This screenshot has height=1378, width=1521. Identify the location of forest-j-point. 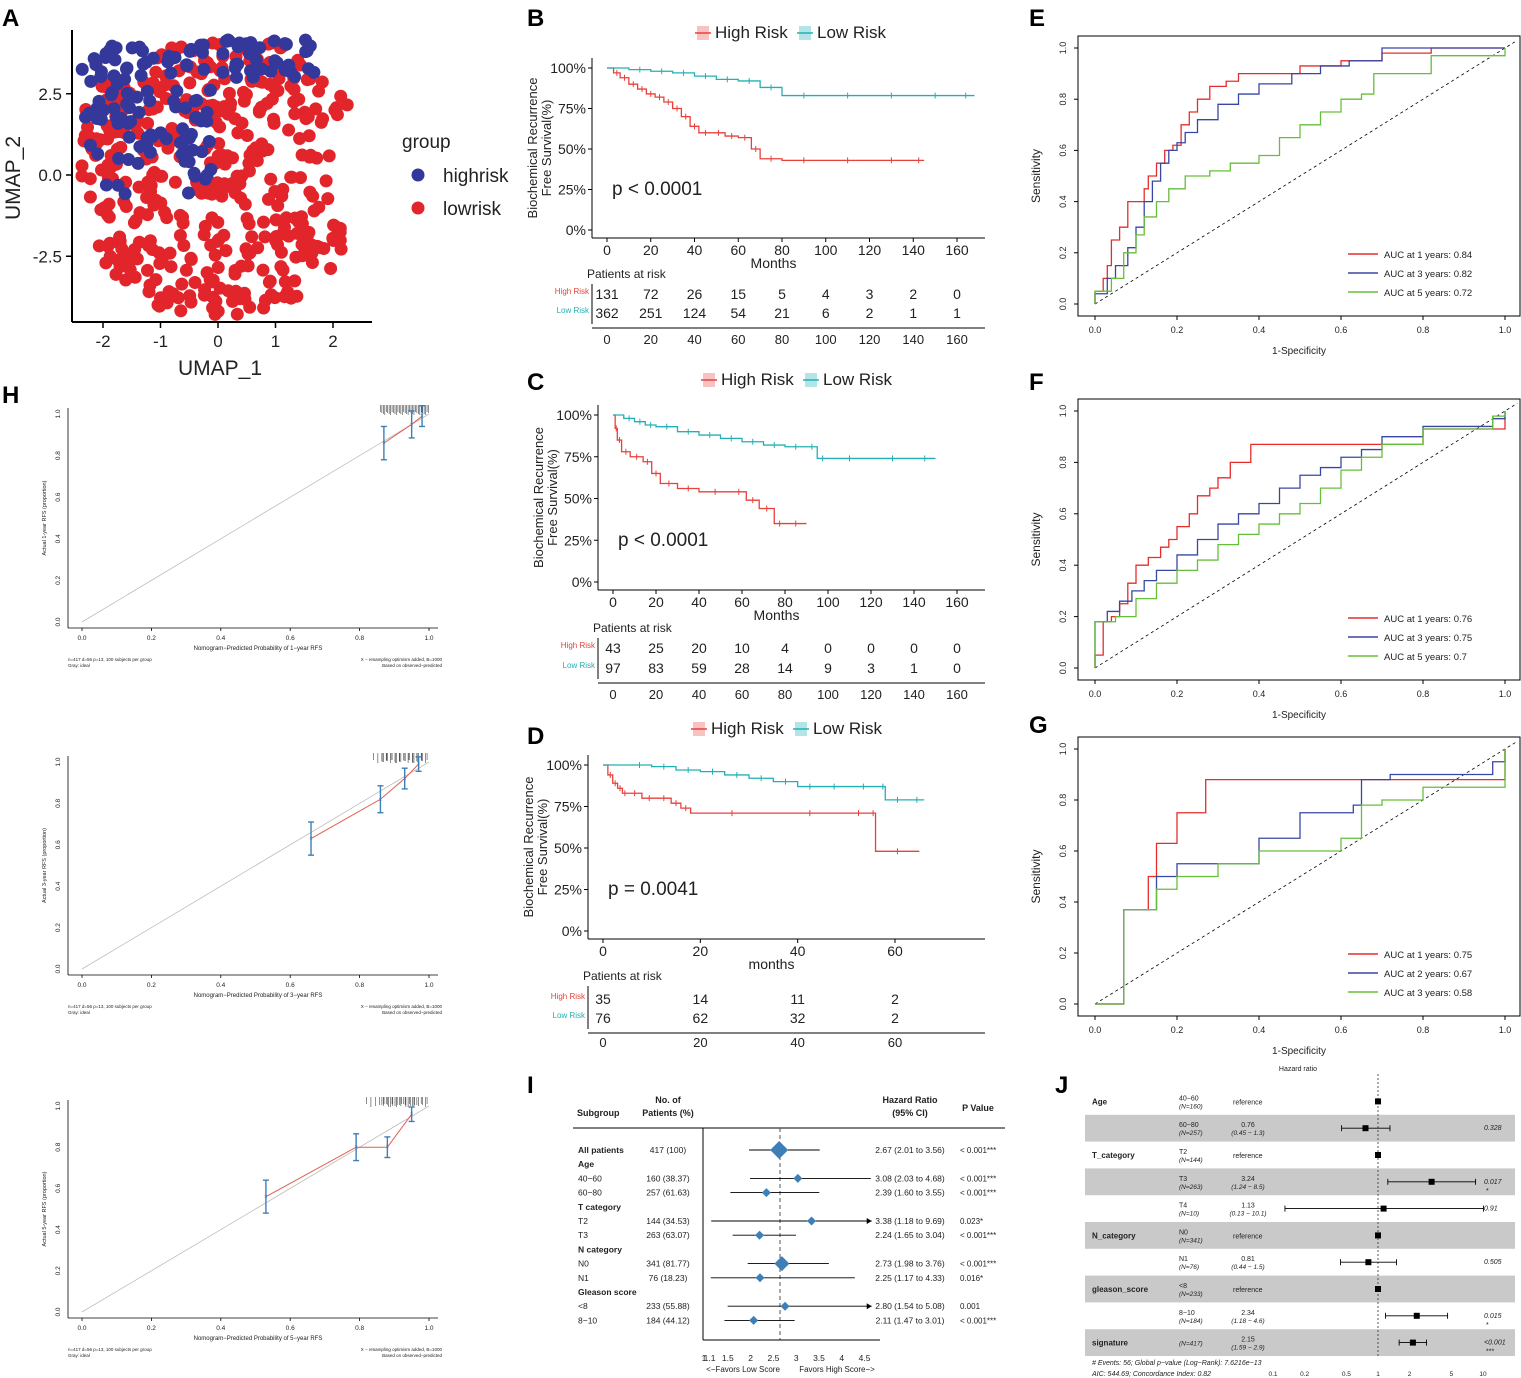
(1431, 1181).